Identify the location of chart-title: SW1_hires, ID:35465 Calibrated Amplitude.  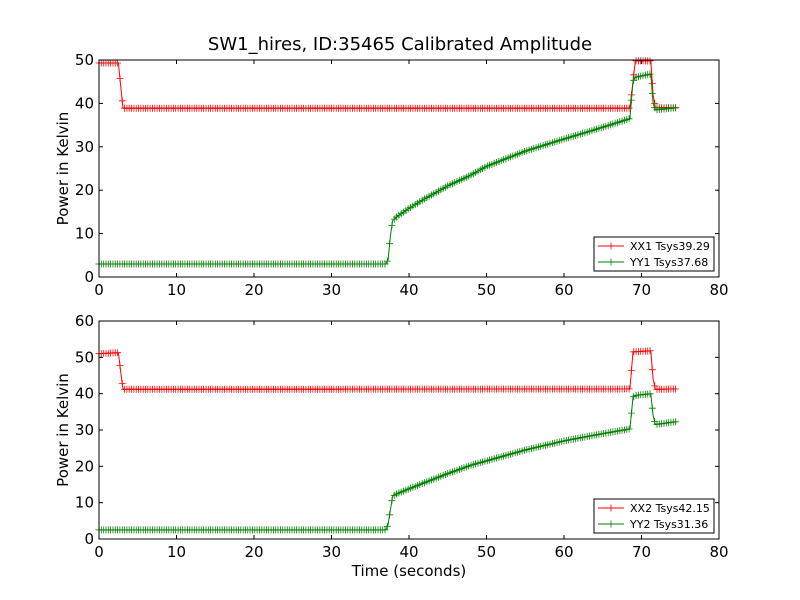
(400, 44).